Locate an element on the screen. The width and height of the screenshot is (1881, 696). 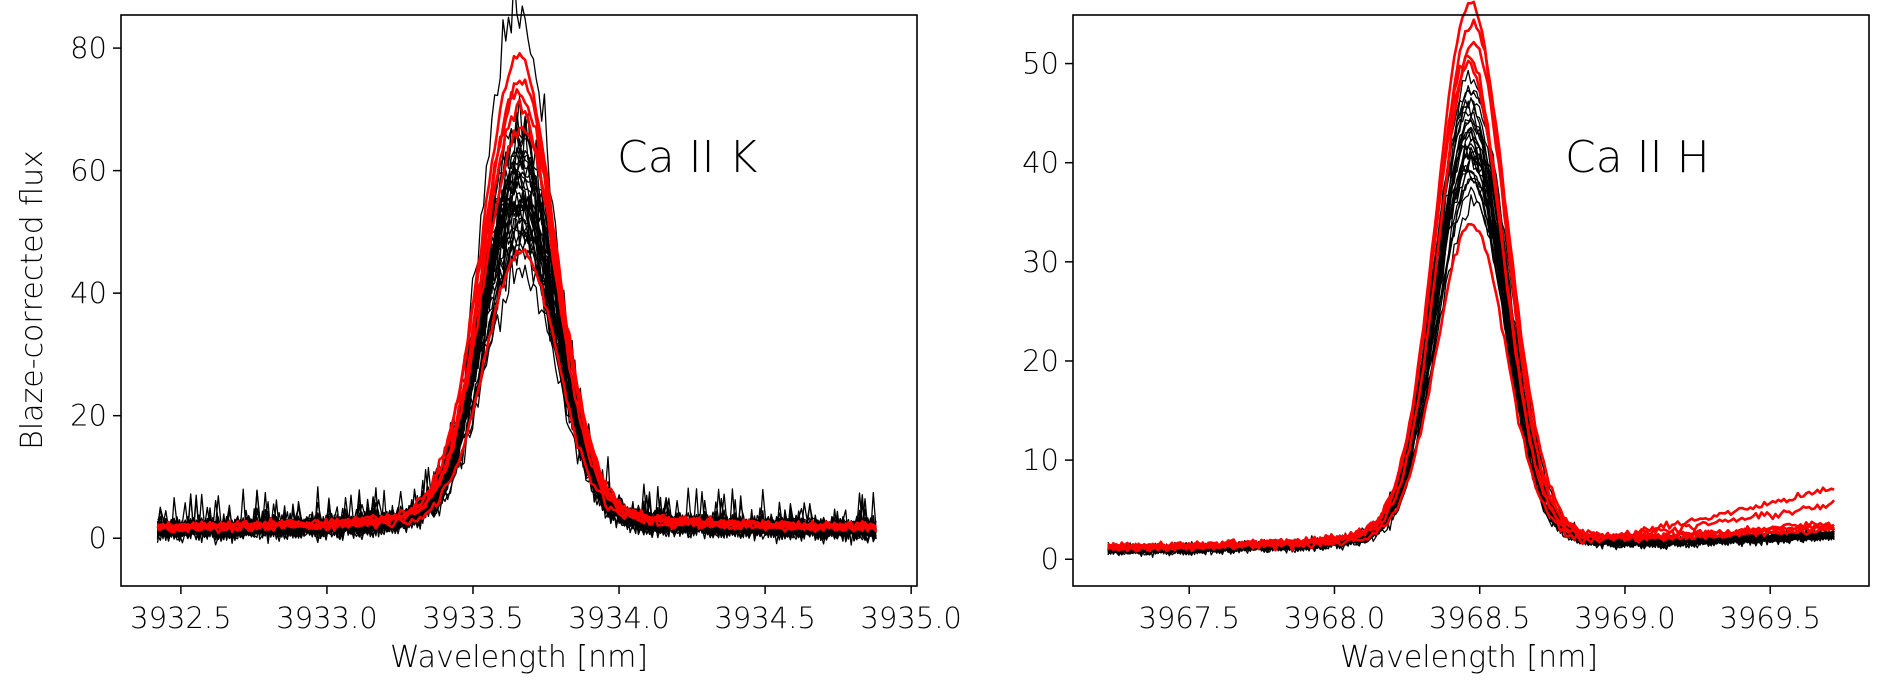
x-tick-label: 3933.5 is located at coordinates (472, 618).